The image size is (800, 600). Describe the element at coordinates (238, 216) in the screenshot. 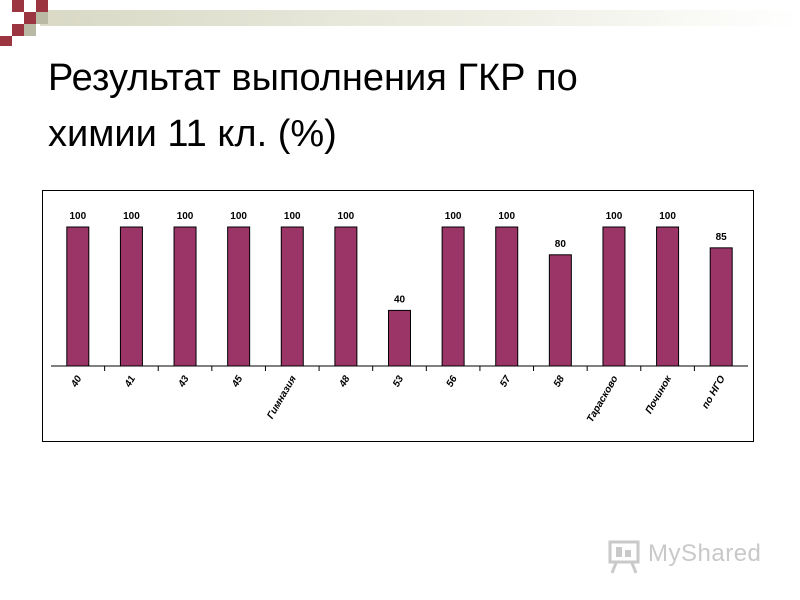

I see `data-label-3: 100` at that location.